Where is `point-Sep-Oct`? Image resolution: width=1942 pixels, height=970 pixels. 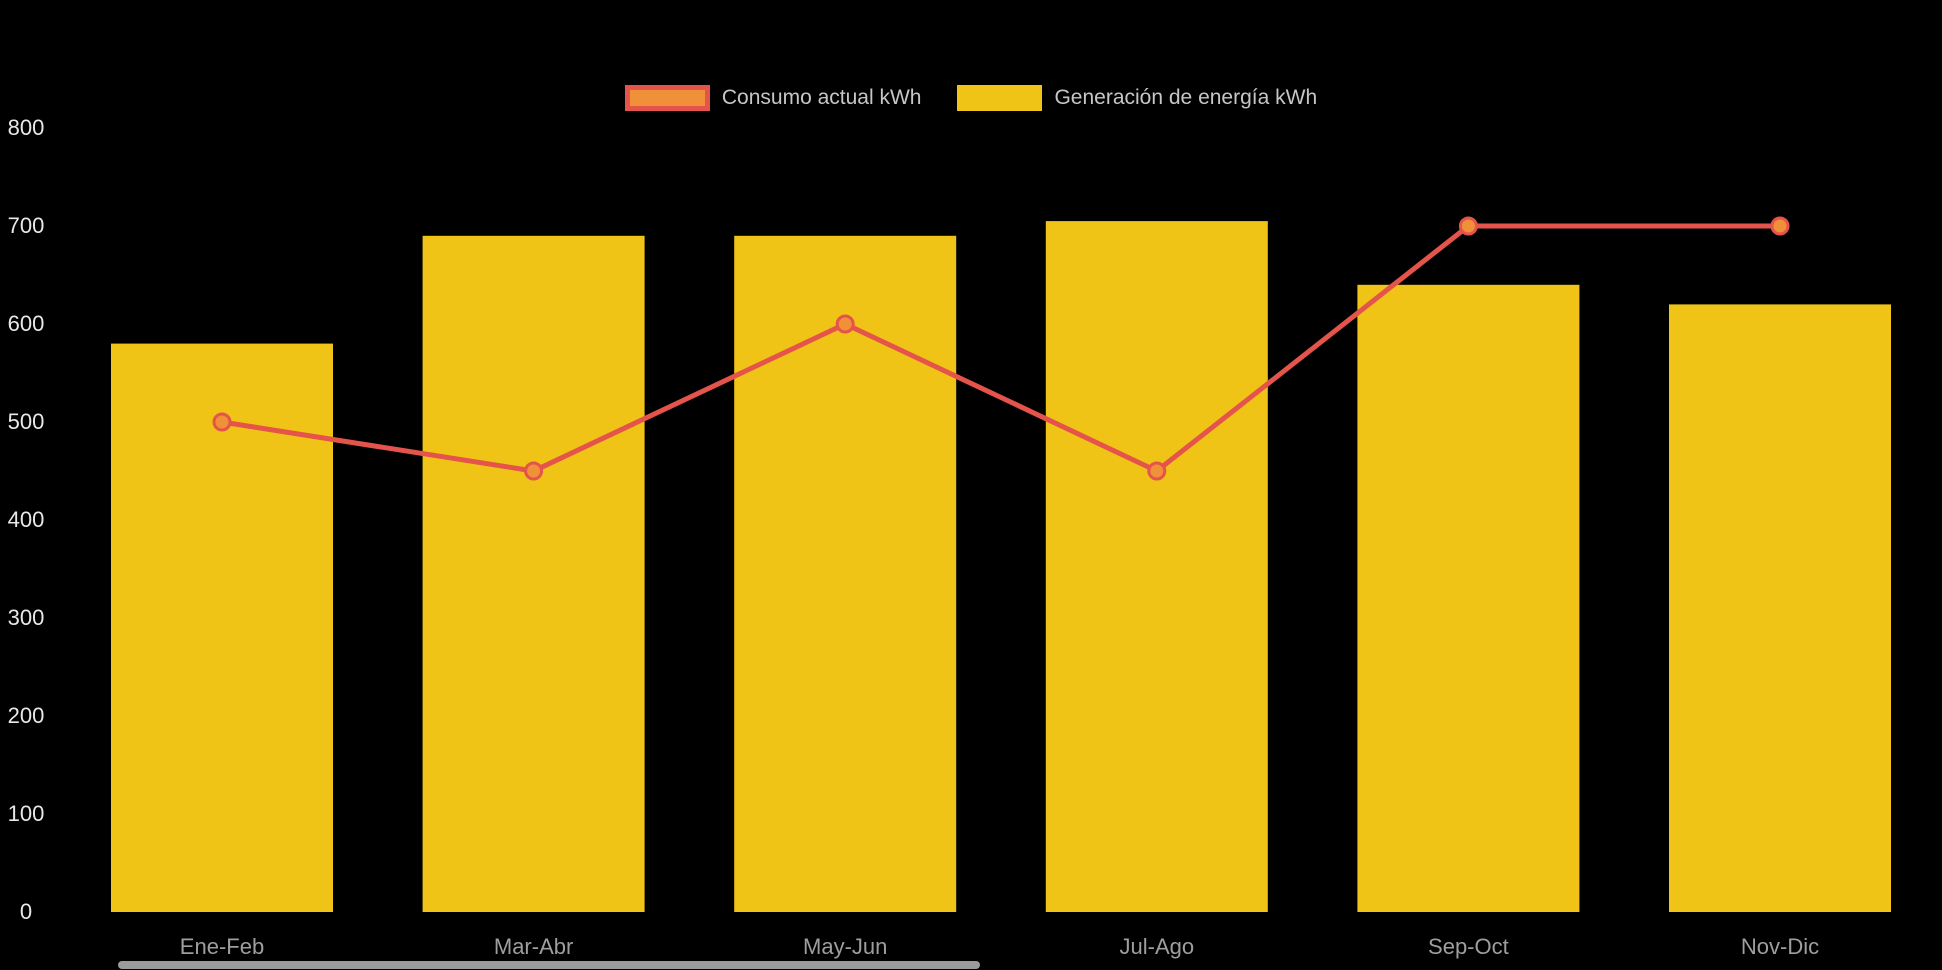
point-Sep-Oct is located at coordinates (1468, 226).